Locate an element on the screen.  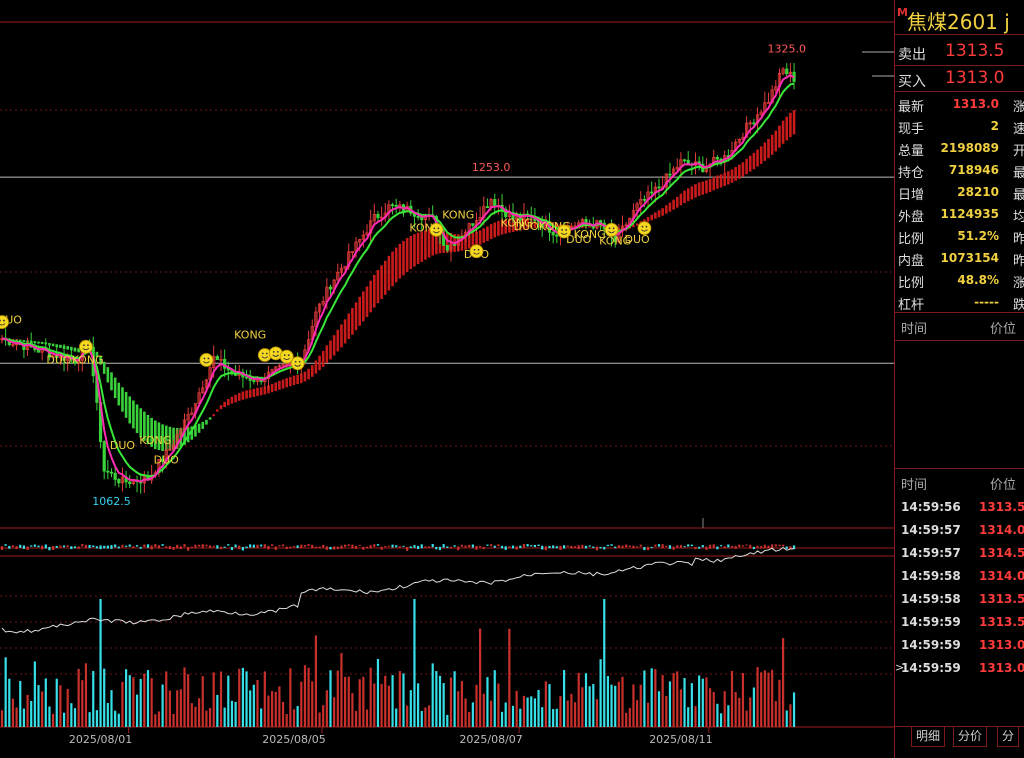
tab-detail: 明细 is located at coordinates (928, 736).